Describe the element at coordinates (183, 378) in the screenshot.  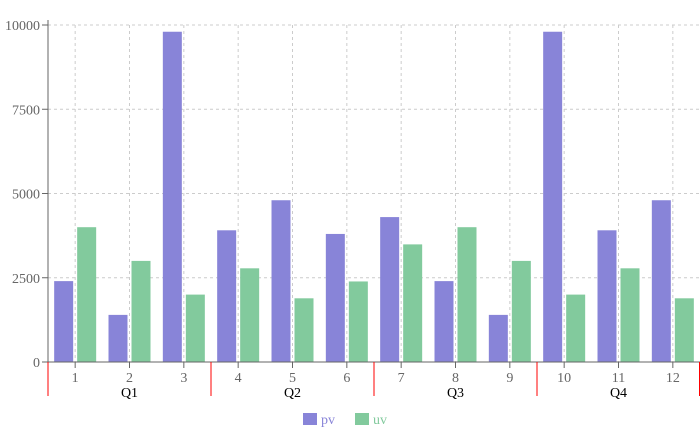
I see `x-tick-label: 3` at that location.